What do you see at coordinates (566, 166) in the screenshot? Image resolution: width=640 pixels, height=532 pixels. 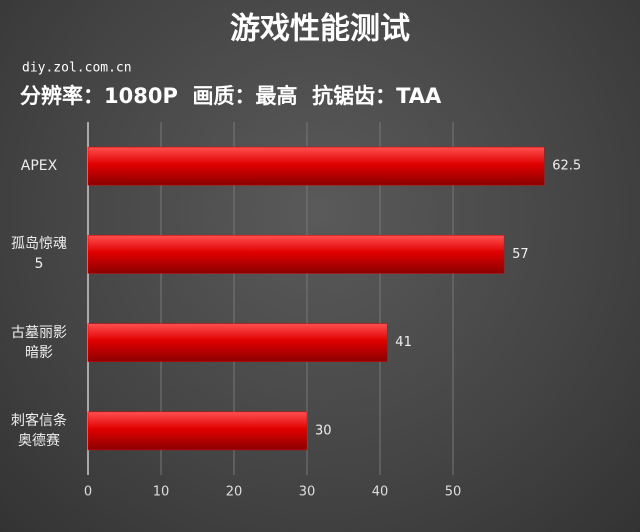 I see `value-label: 62.5` at bounding box center [566, 166].